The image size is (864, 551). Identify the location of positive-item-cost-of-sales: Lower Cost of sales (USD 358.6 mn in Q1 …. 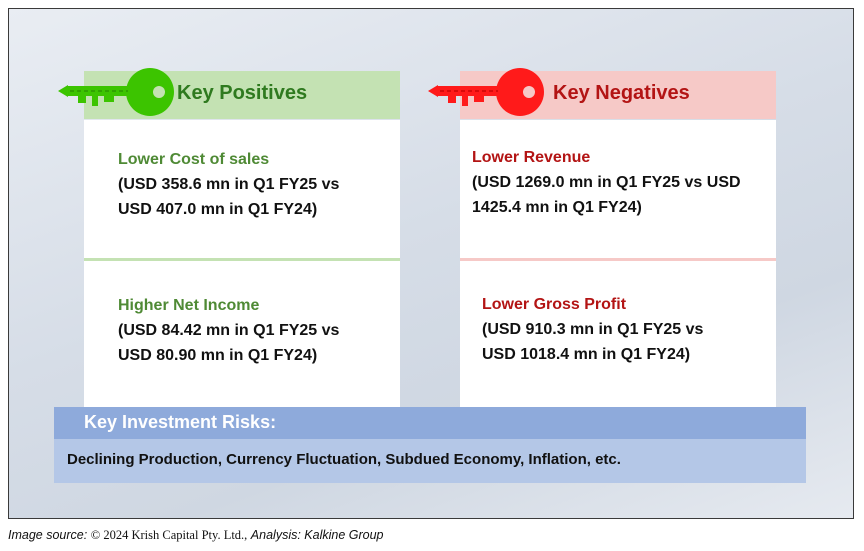
(228, 184).